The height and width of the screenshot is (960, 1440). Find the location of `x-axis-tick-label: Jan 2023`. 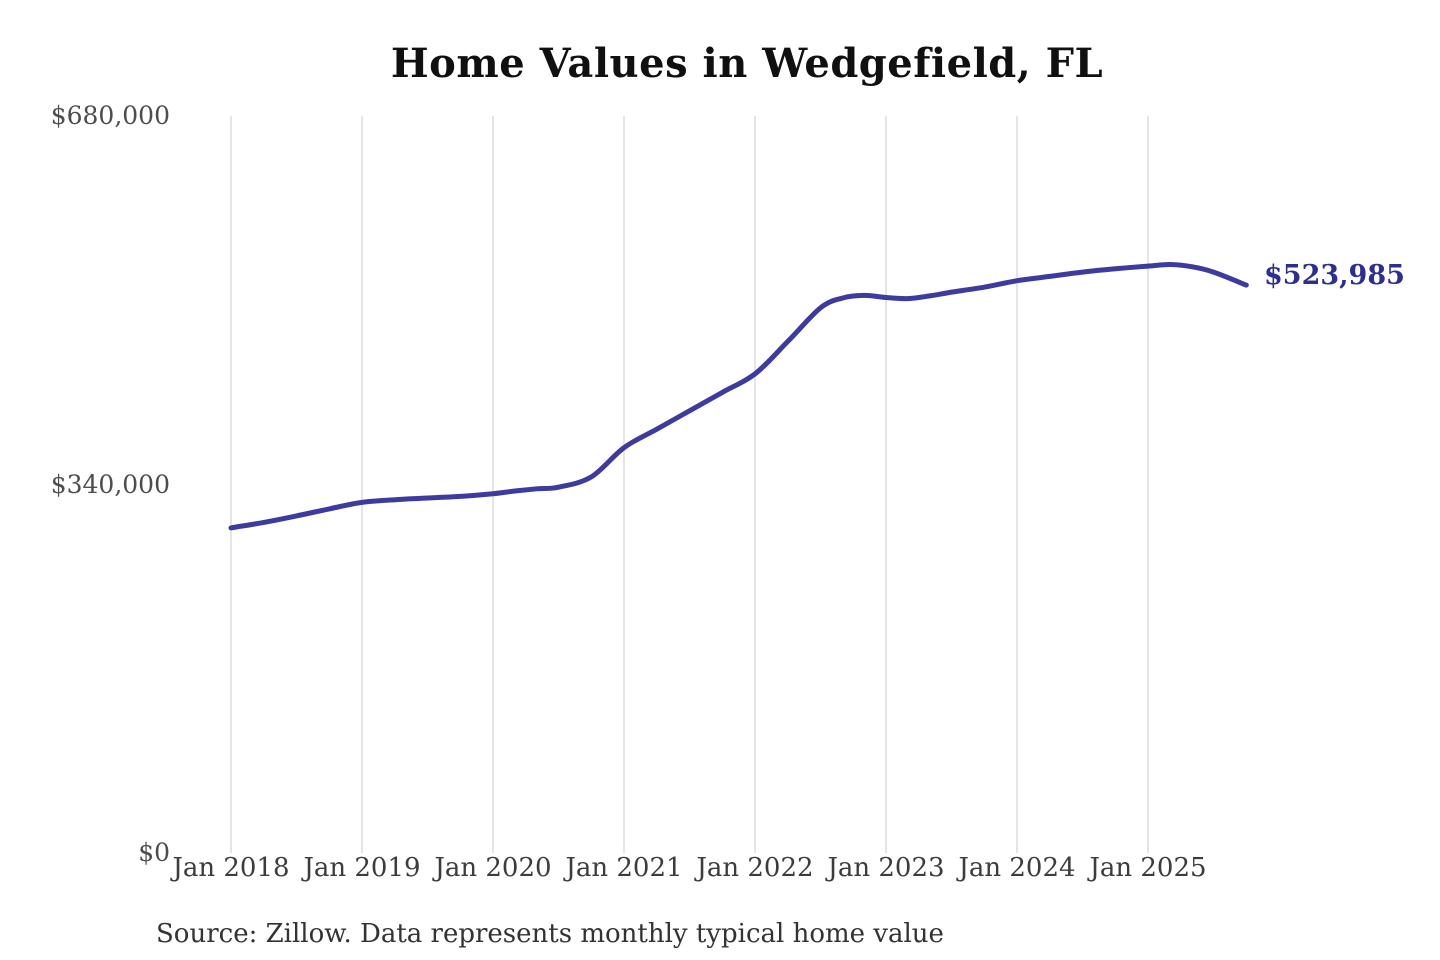

x-axis-tick-label: Jan 2023 is located at coordinates (886, 868).